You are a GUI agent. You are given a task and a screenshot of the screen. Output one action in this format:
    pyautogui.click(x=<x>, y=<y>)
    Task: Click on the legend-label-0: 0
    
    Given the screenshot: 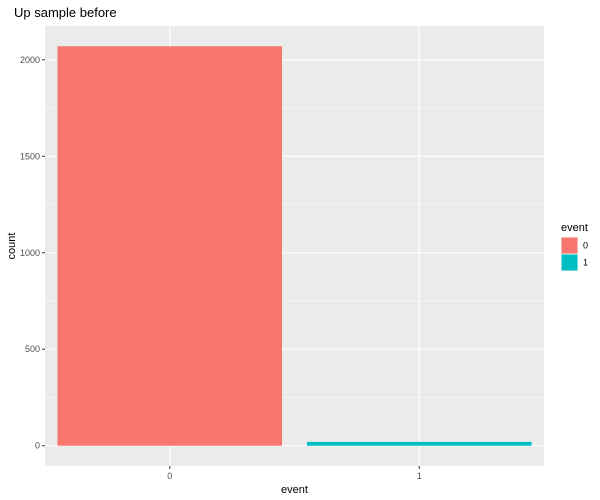 What is the action you would take?
    pyautogui.click(x=585, y=246)
    